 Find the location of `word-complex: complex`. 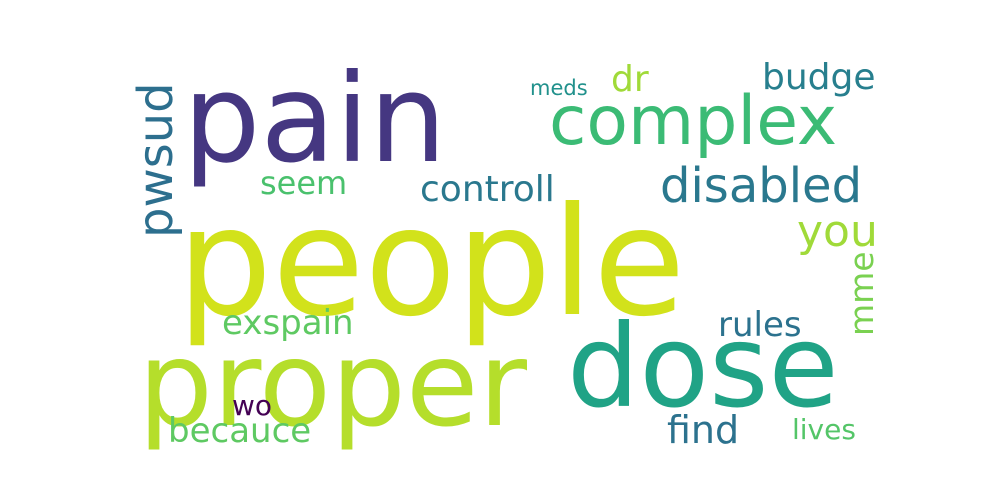

word-complex: complex is located at coordinates (693, 121).